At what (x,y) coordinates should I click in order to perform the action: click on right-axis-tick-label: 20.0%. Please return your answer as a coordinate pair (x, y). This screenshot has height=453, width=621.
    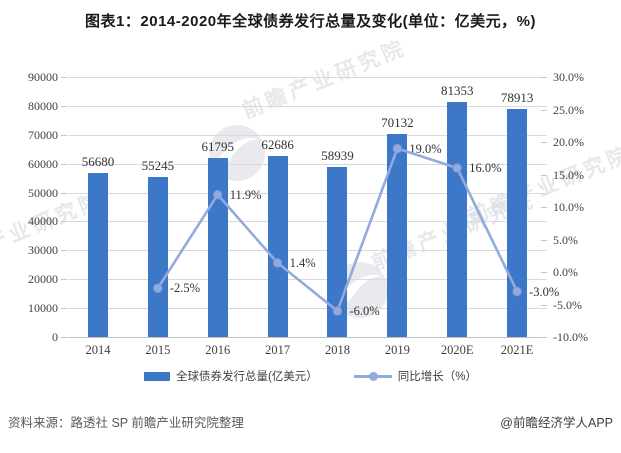
    Looking at the image, I should click on (568, 142).